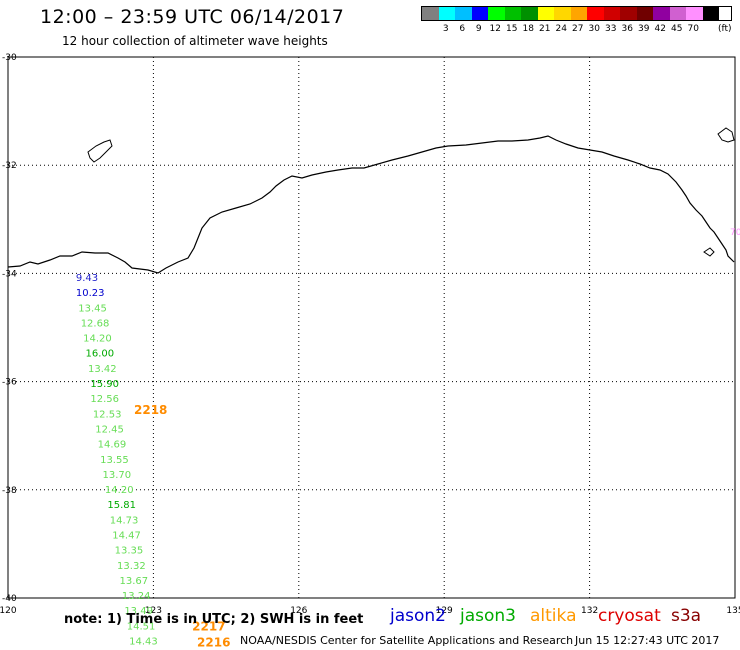  I want to click on lon-tick-label: 135, so click(733, 611).